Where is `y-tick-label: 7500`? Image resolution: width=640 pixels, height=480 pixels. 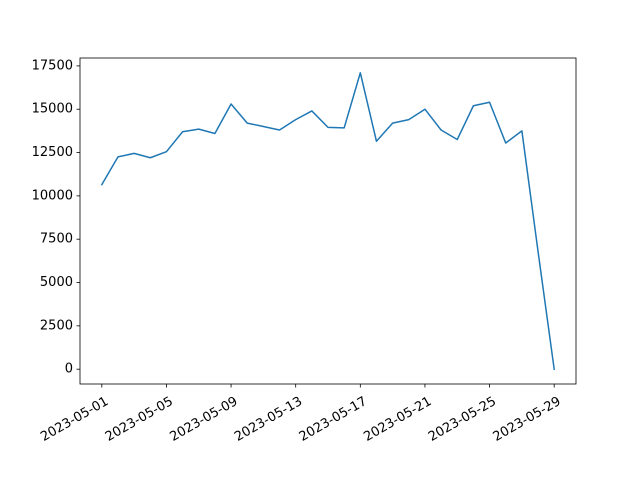 y-tick-label: 7500 is located at coordinates (56, 239).